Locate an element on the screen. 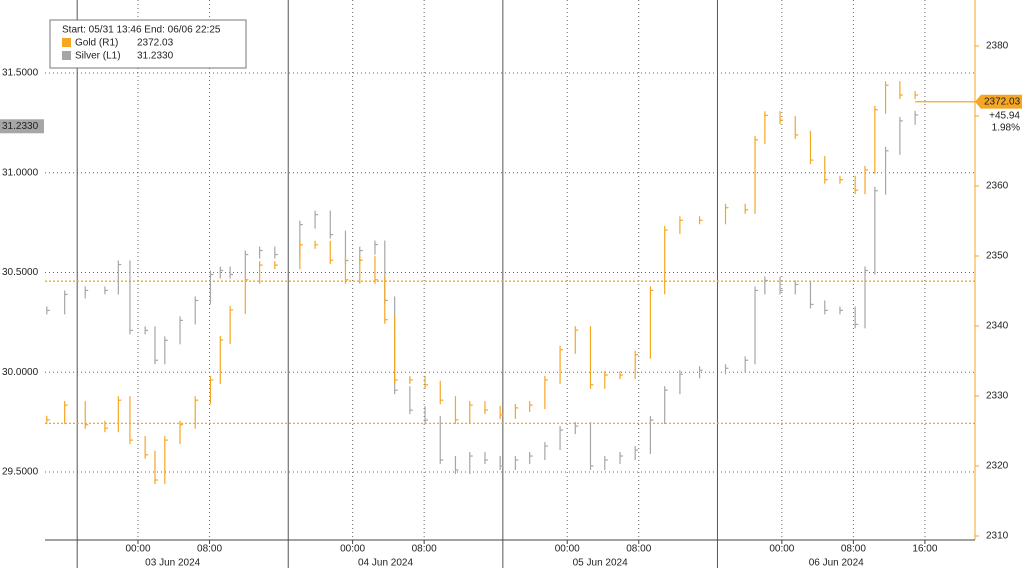 Image resolution: width=1024 pixels, height=568 pixels. day-label: 04 Jun 2024 is located at coordinates (385, 563).